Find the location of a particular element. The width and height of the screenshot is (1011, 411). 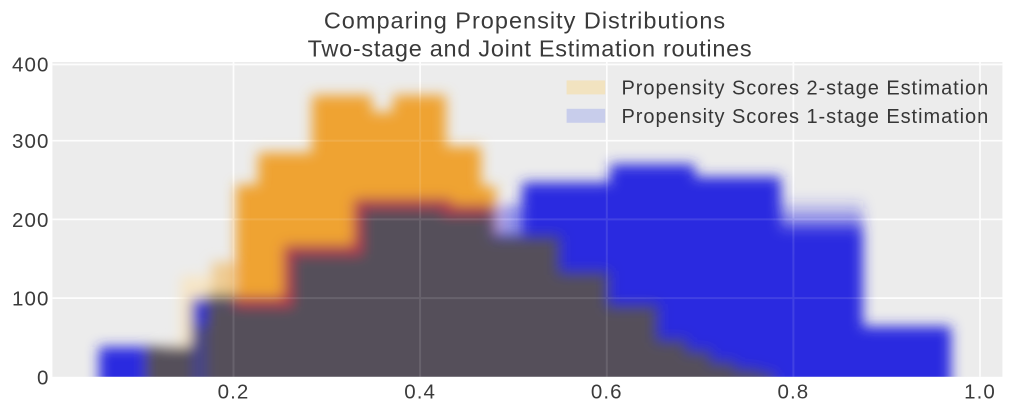

svg-text: 0.4 is located at coordinates (420, 392).